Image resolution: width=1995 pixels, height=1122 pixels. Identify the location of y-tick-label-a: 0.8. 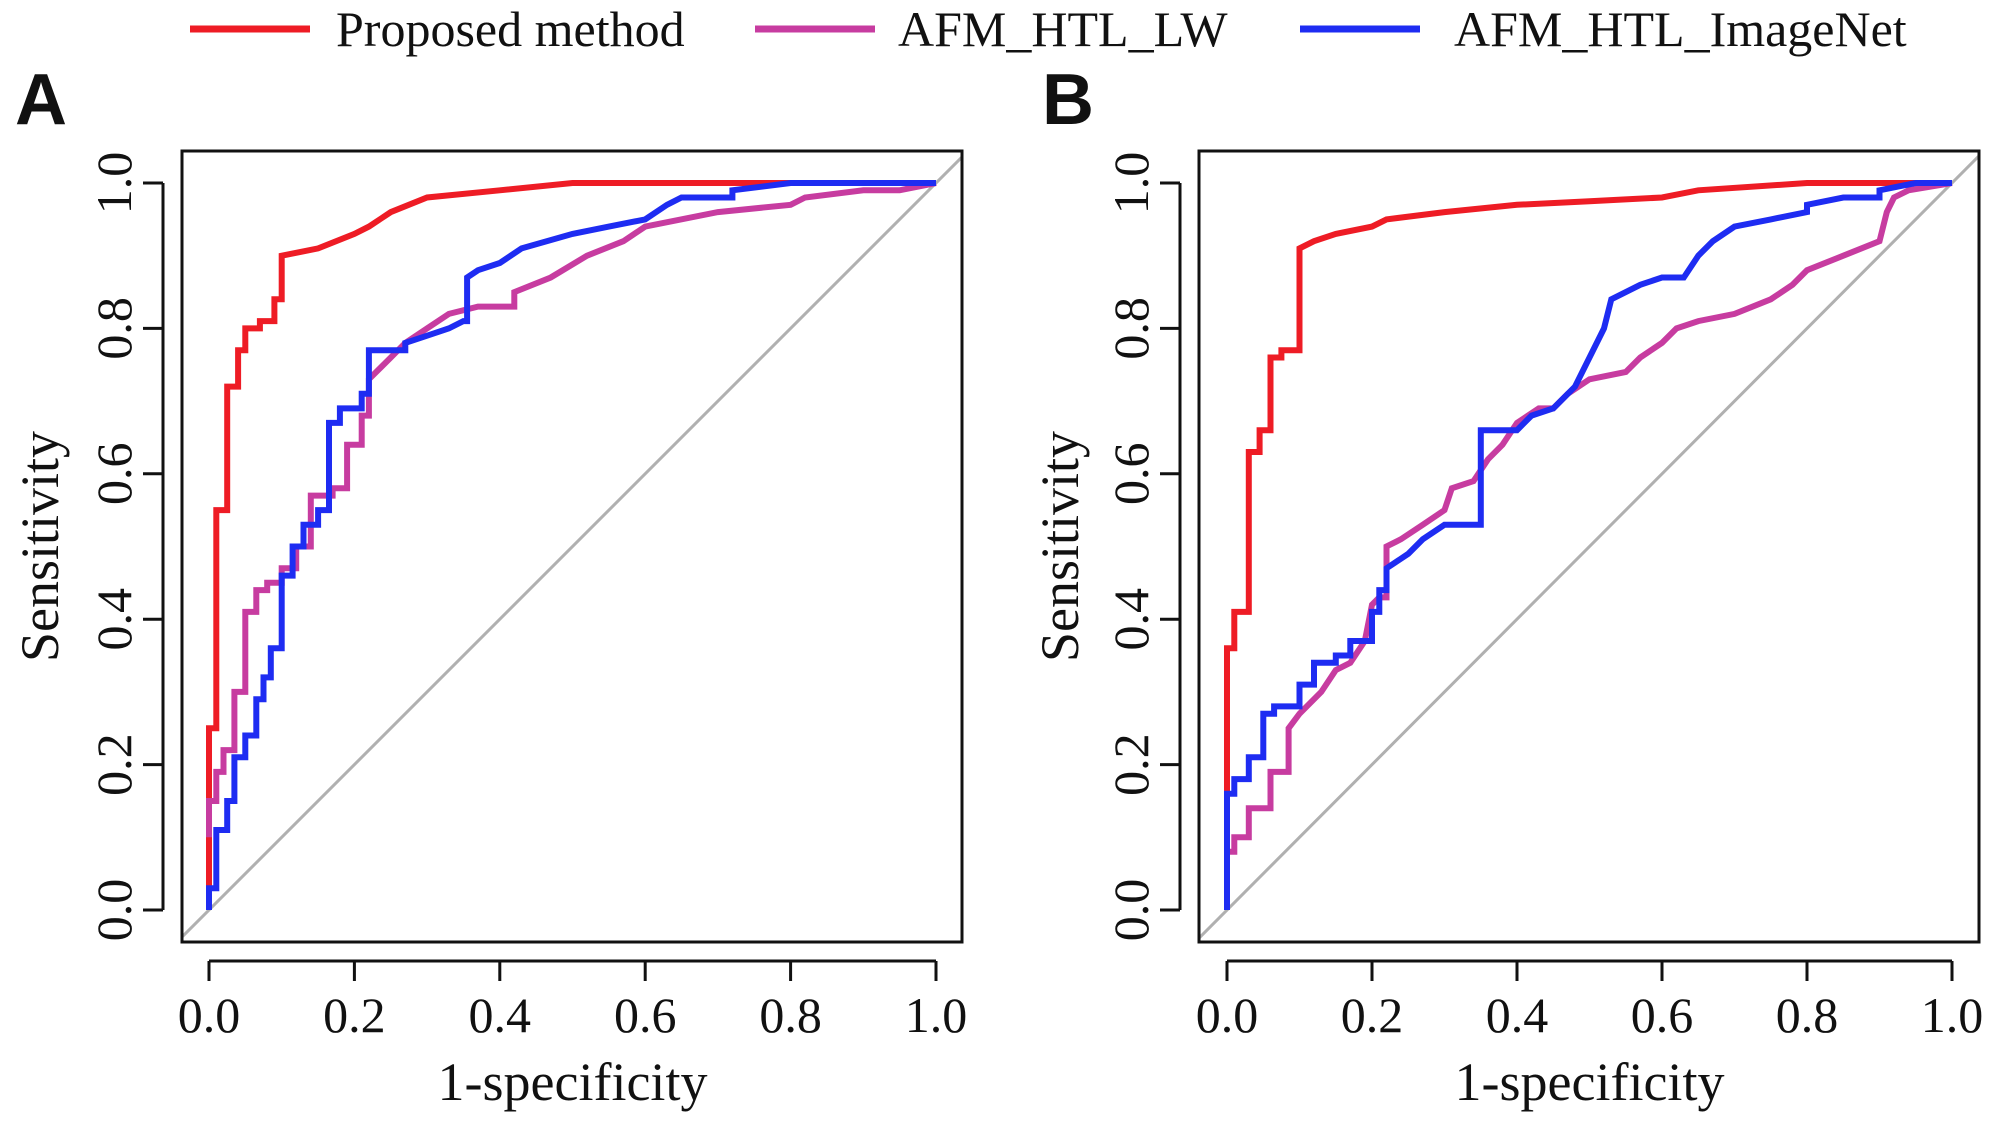
(114, 328).